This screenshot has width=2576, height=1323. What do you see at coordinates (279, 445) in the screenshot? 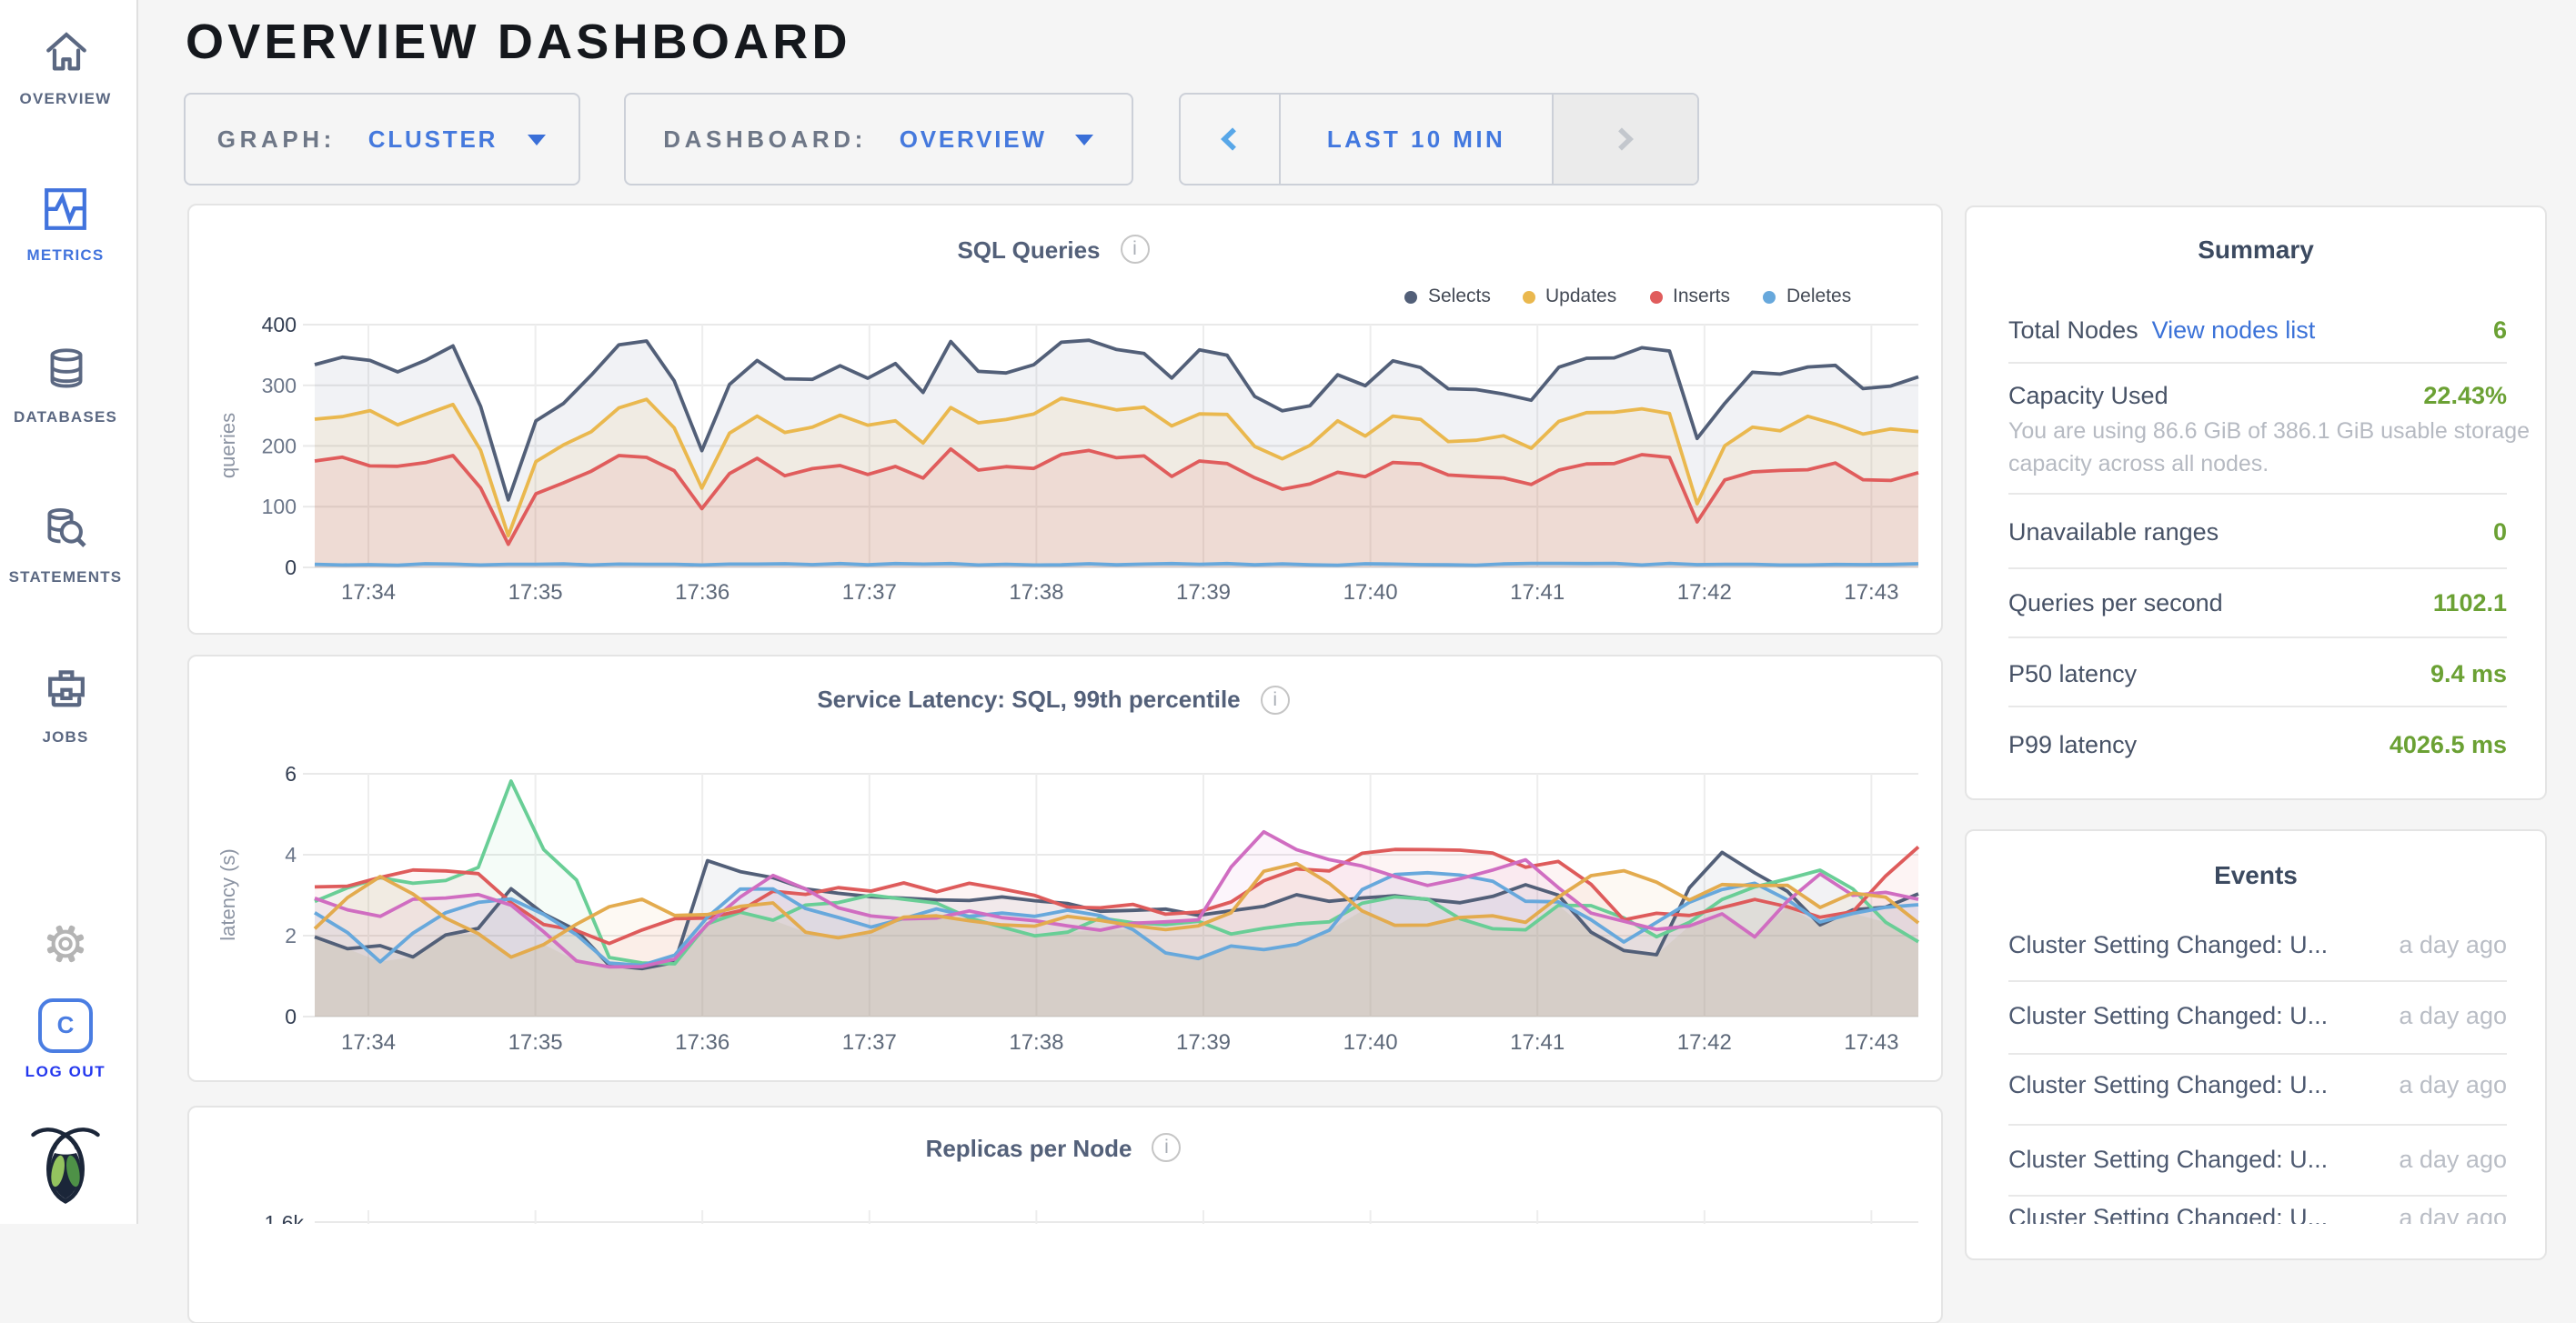
I see `svg-text: 200` at bounding box center [279, 445].